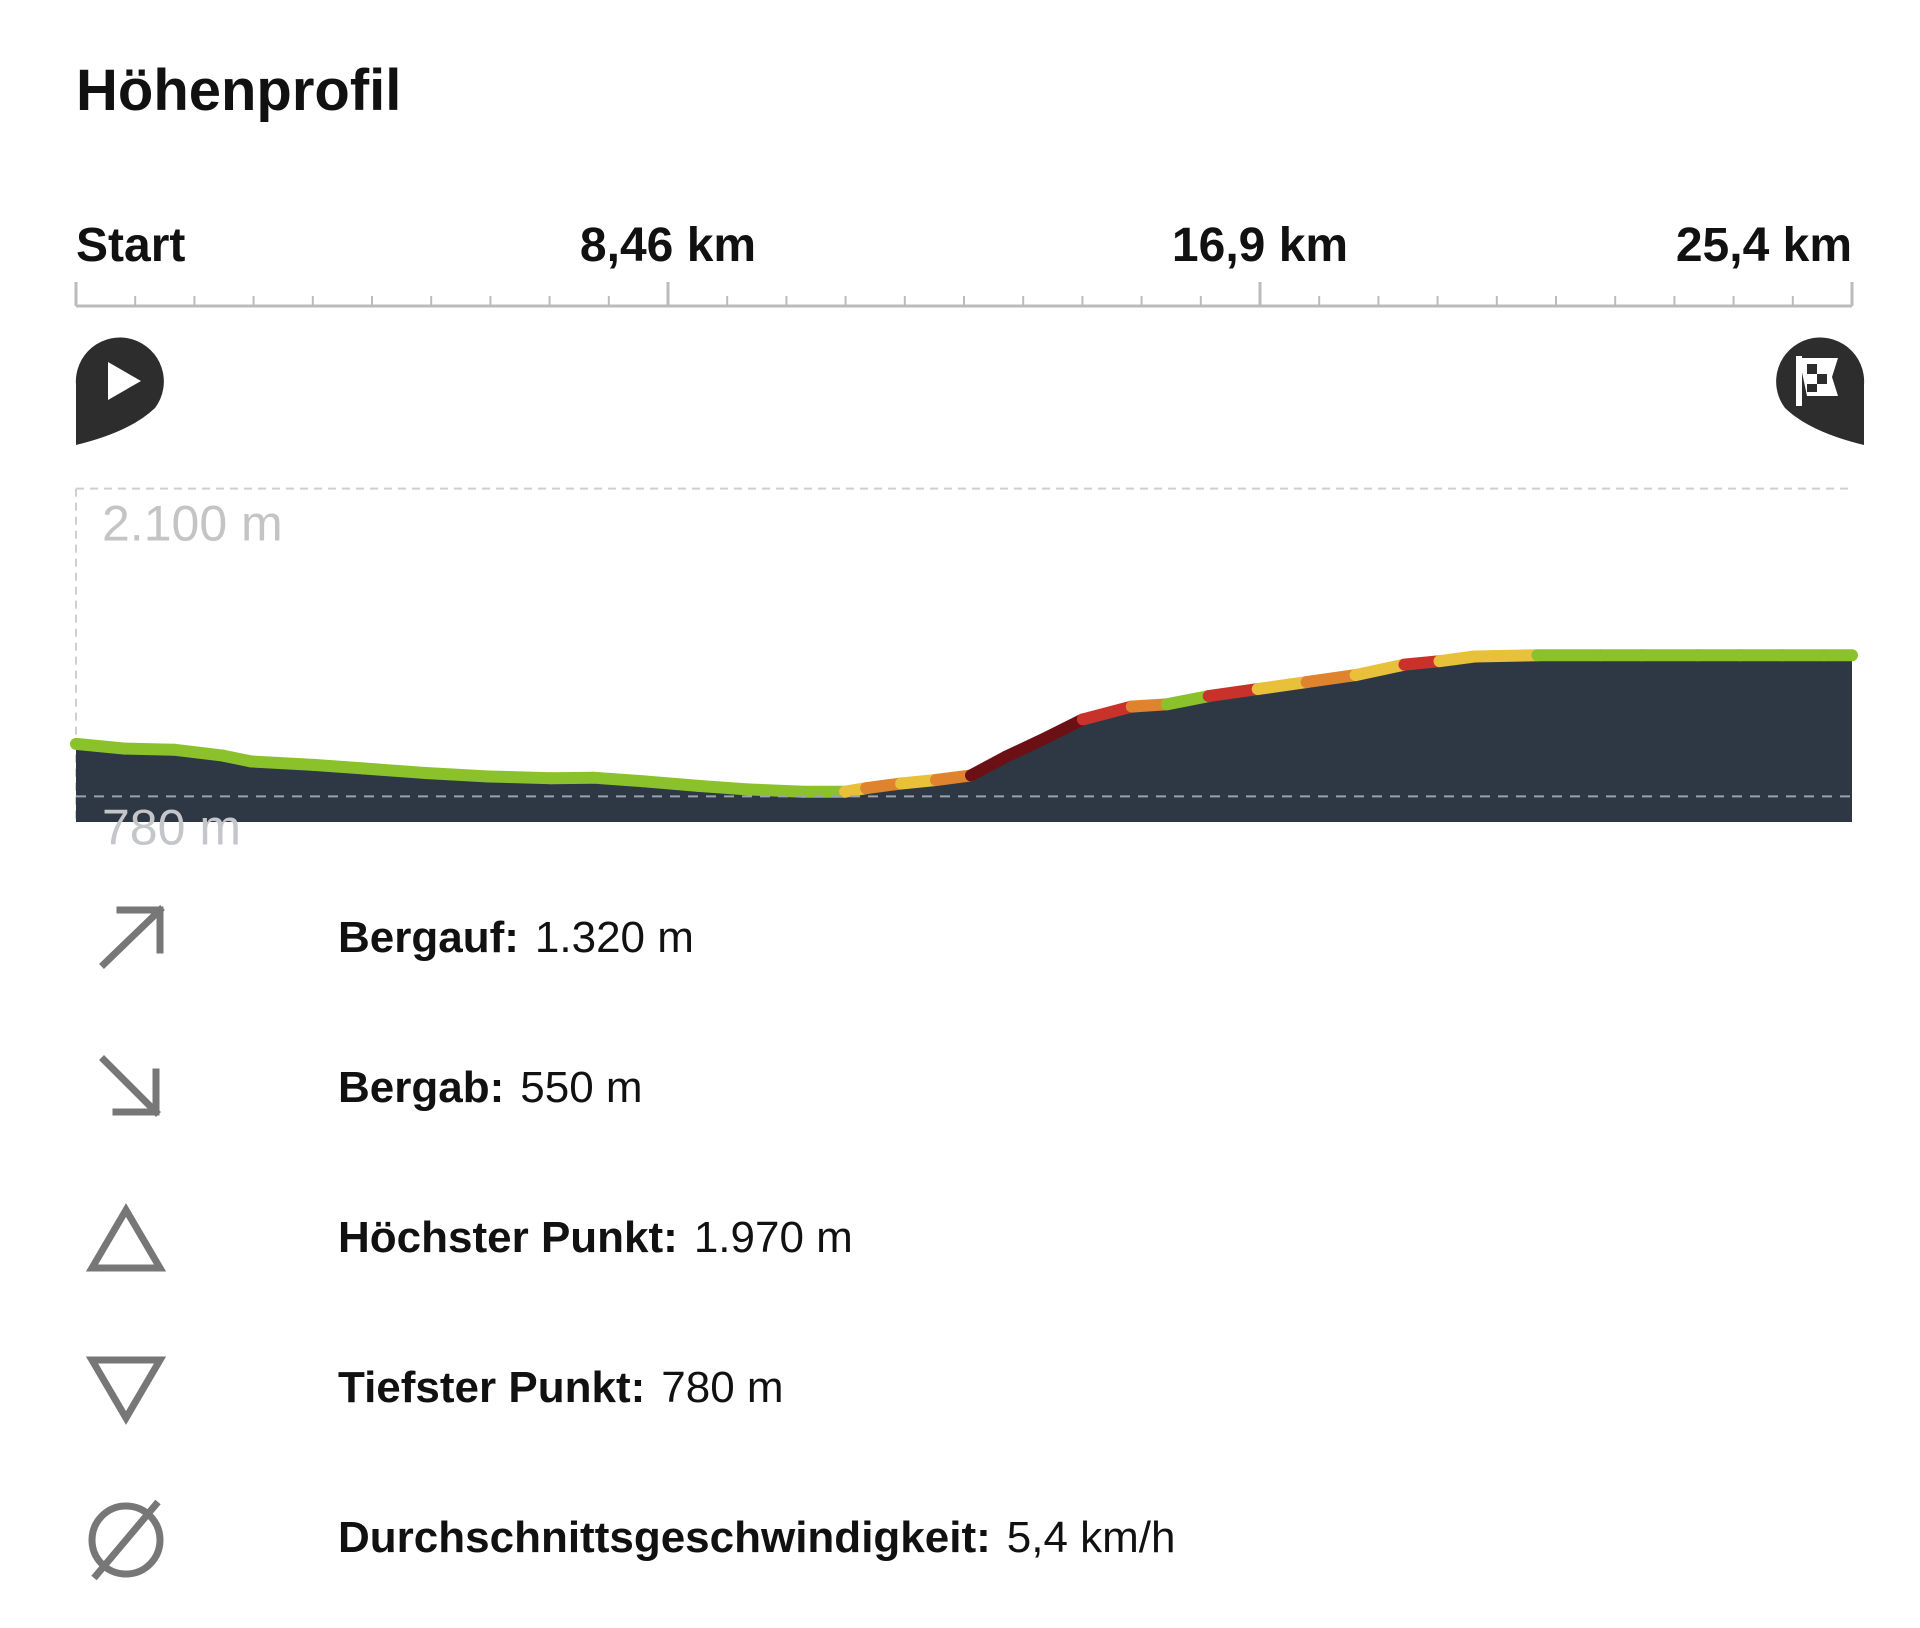 Image resolution: width=1920 pixels, height=1628 pixels. What do you see at coordinates (960, 1388) in the screenshot?
I see `stat-row-lowest-point: Tiefster Punkt: 780 m` at bounding box center [960, 1388].